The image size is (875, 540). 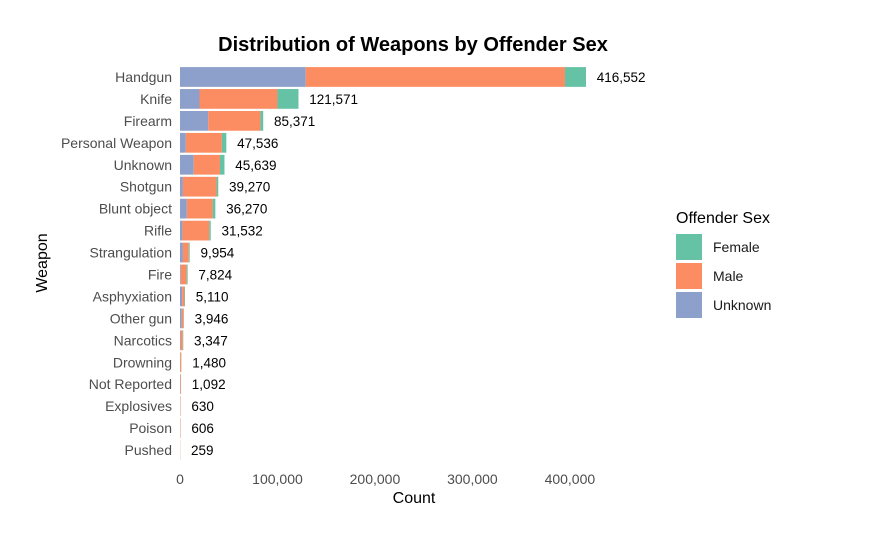 I want to click on bar-knife-male, so click(x=238, y=99).